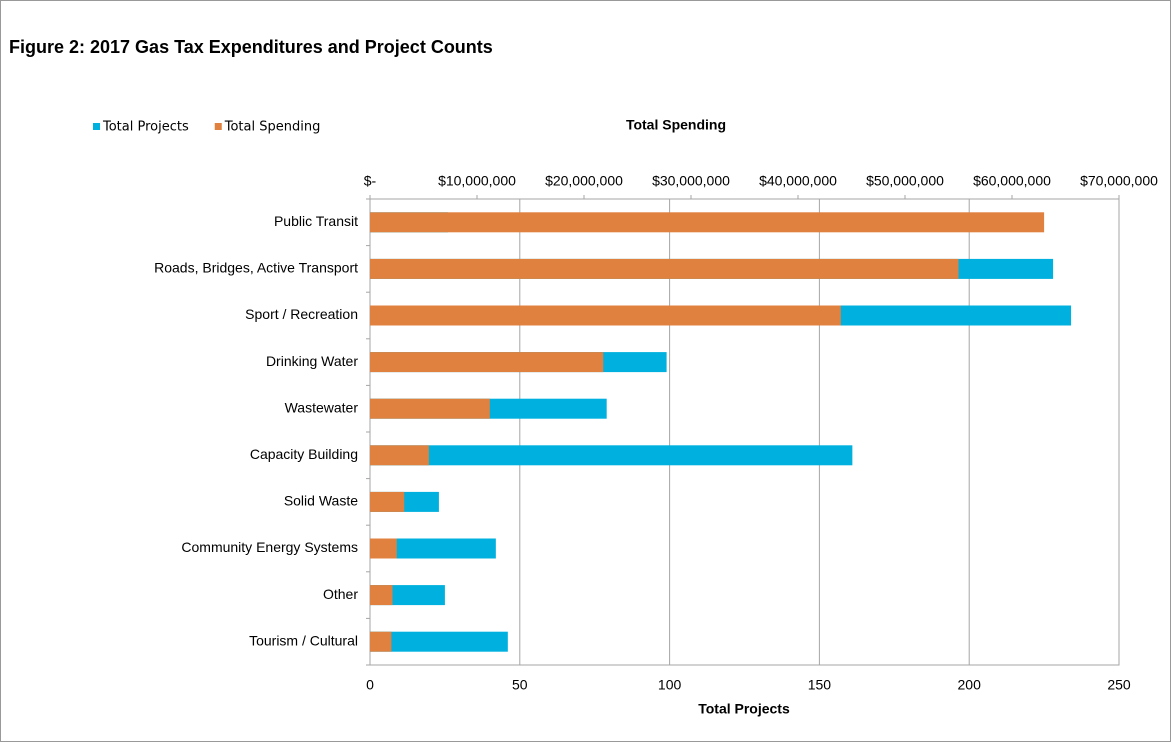 This screenshot has height=742, width=1171. Describe the element at coordinates (905, 181) in the screenshot. I see `x2-tick-label: $50,000,000` at that location.